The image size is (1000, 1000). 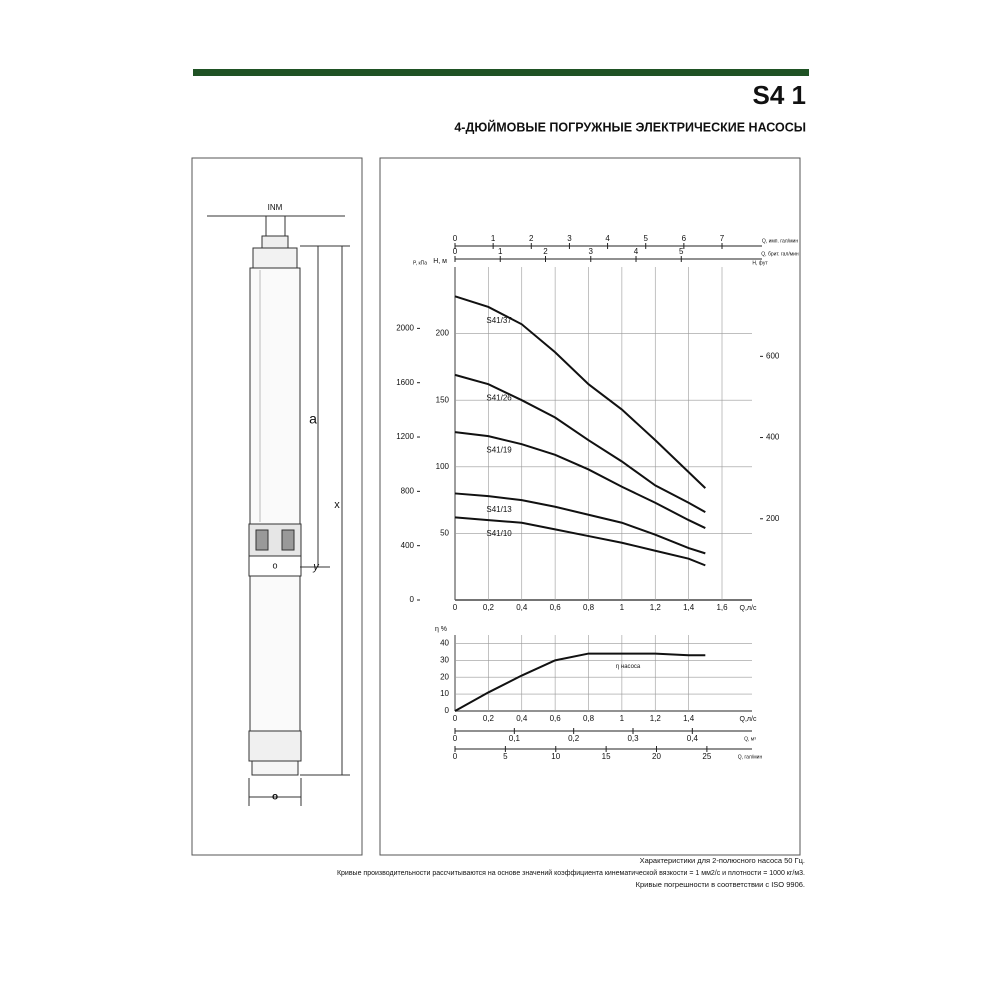 I want to click on x-axis-label: Q, гал/мин, so click(x=750, y=757).